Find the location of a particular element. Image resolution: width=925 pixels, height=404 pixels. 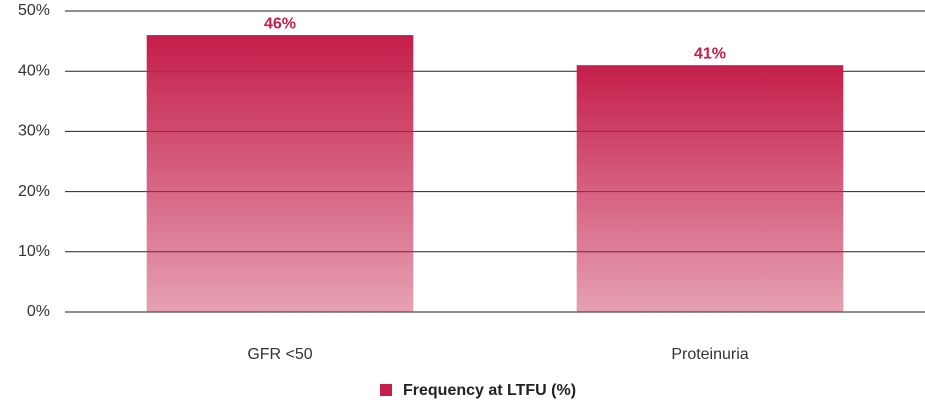

y-tick-label: 50% is located at coordinates (34, 10).